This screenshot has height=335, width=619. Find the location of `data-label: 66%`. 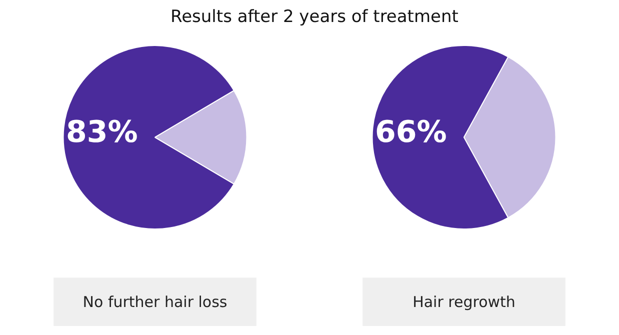

data-label: 66% is located at coordinates (410, 132).